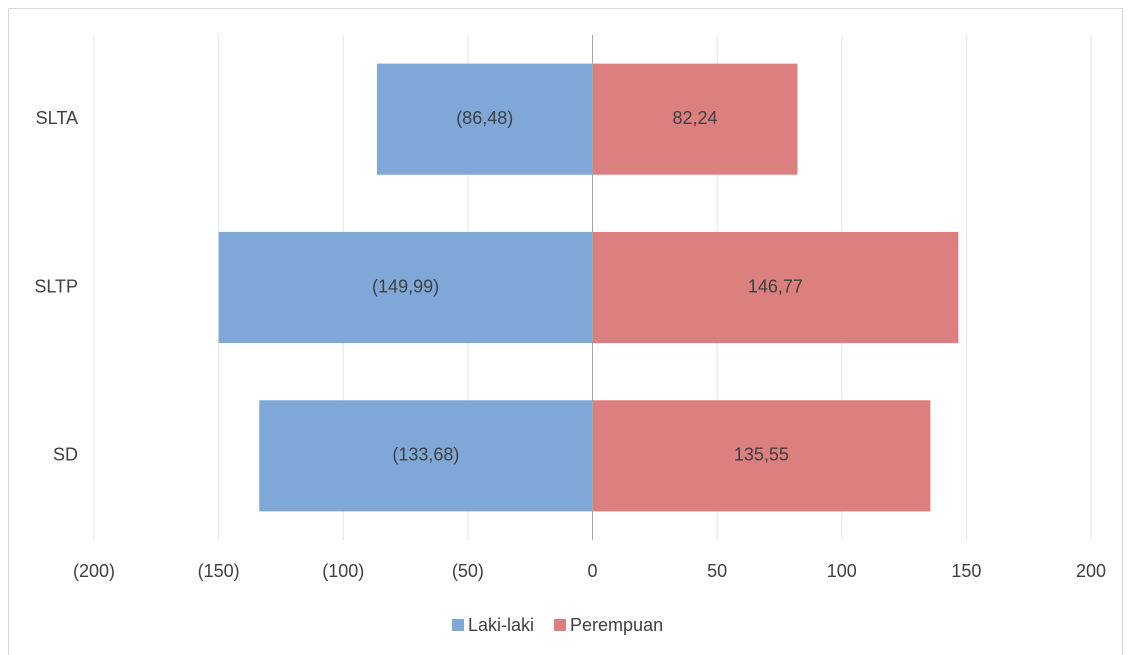 Image resolution: width=1131 pixels, height=655 pixels. I want to click on x-tick-label: (50), so click(468, 571).